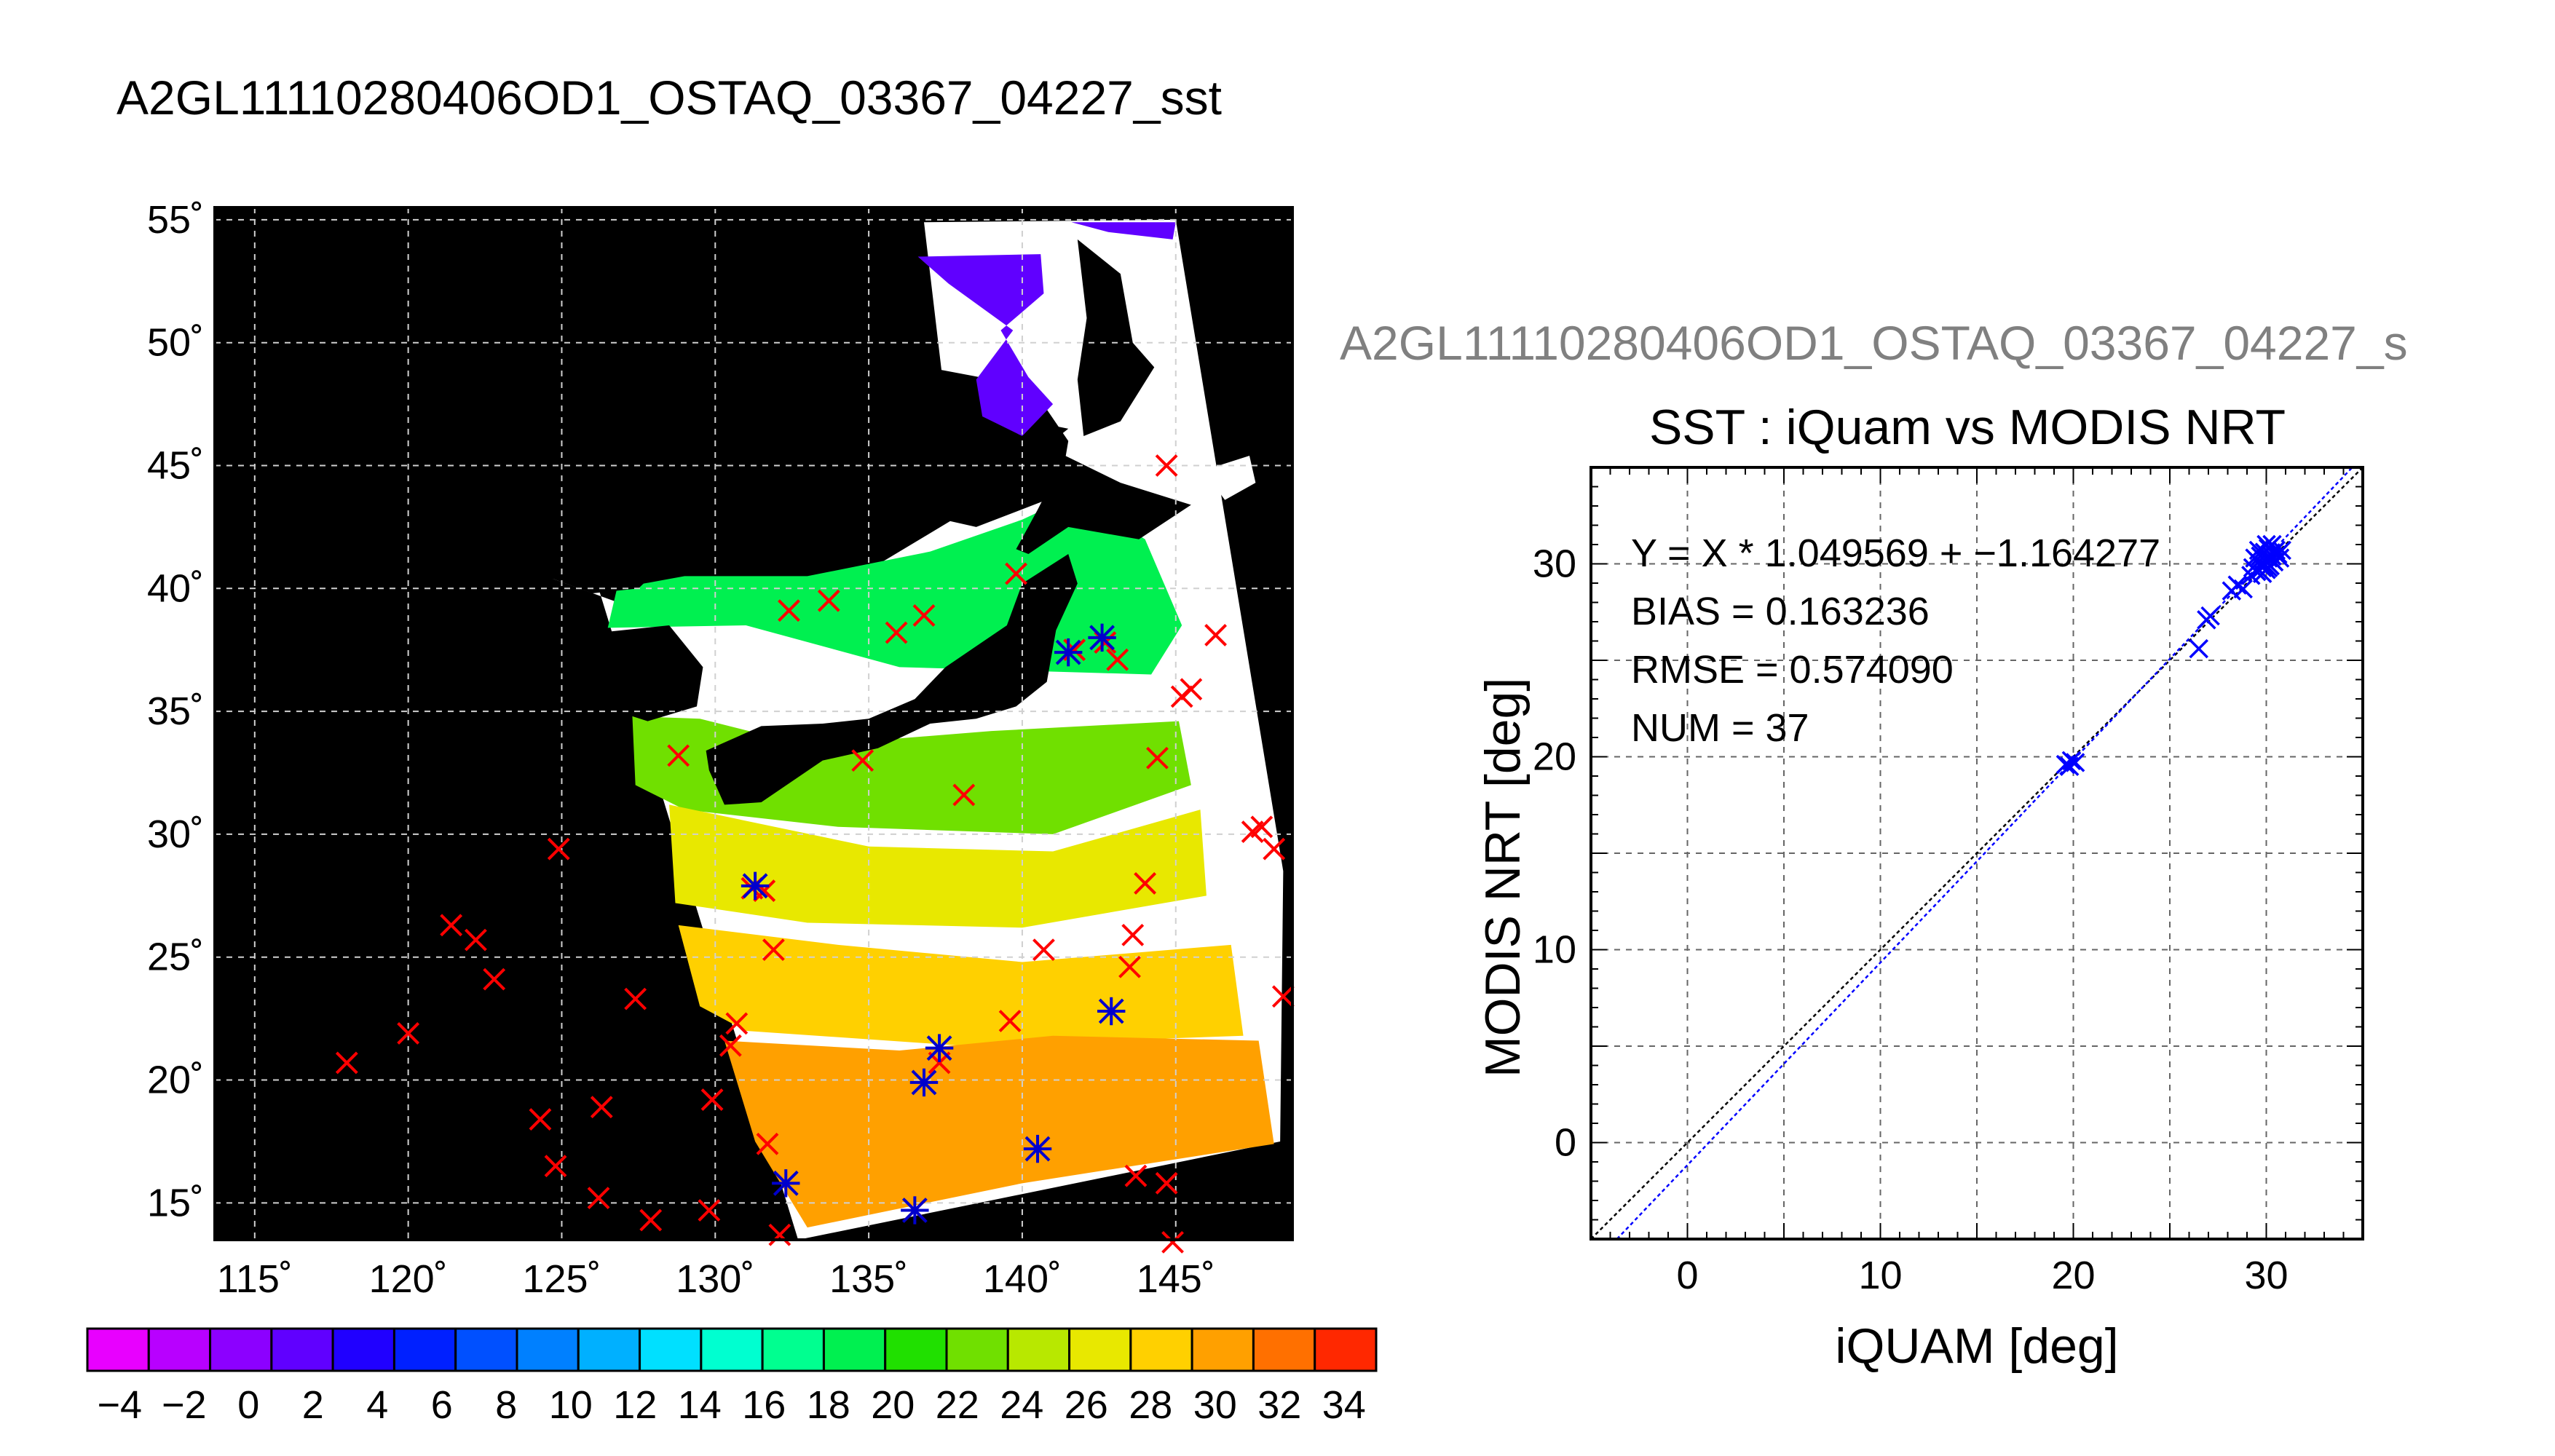 Image resolution: width=2555 pixels, height=1456 pixels. I want to click on colorbar-tick-label: 10, so click(571, 1405).